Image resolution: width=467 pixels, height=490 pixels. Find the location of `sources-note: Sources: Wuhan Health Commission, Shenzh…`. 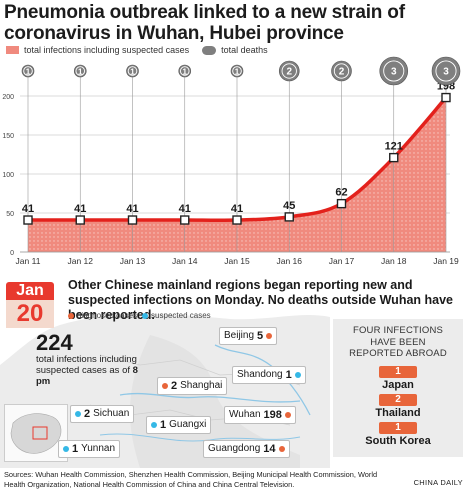

sources-note: Sources: Wuhan Health Commission, Shenzh… is located at coordinates (191, 479).